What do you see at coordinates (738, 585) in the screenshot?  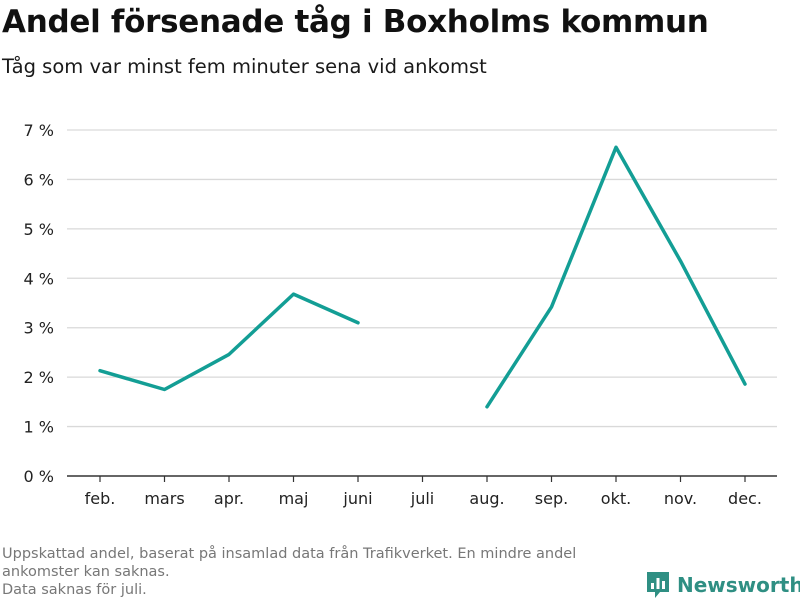 I see `brand-name: Newsworthy` at bounding box center [738, 585].